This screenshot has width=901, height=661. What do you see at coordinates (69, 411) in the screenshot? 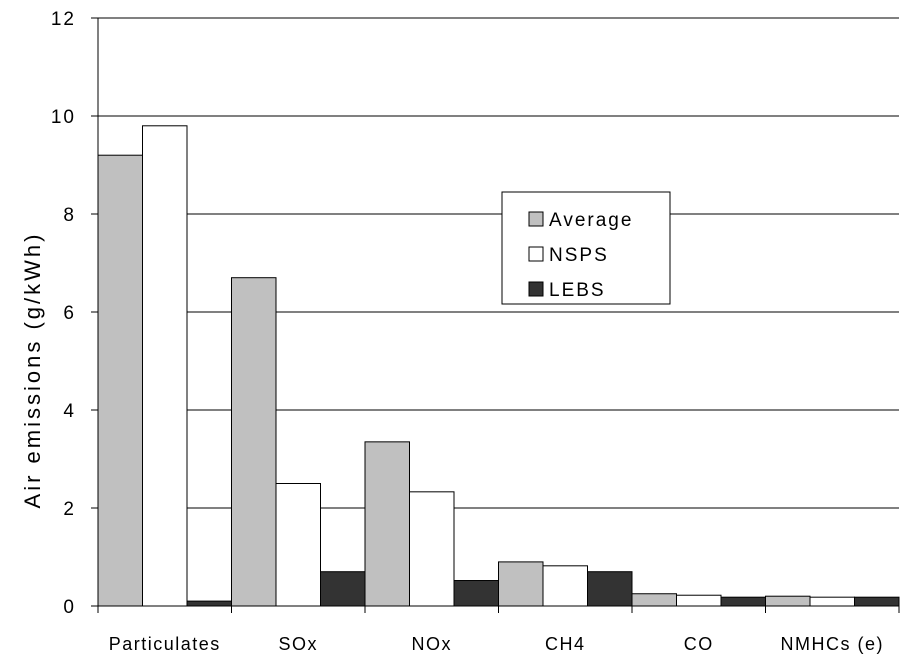
I see `y-tick-label: 4` at bounding box center [69, 411].